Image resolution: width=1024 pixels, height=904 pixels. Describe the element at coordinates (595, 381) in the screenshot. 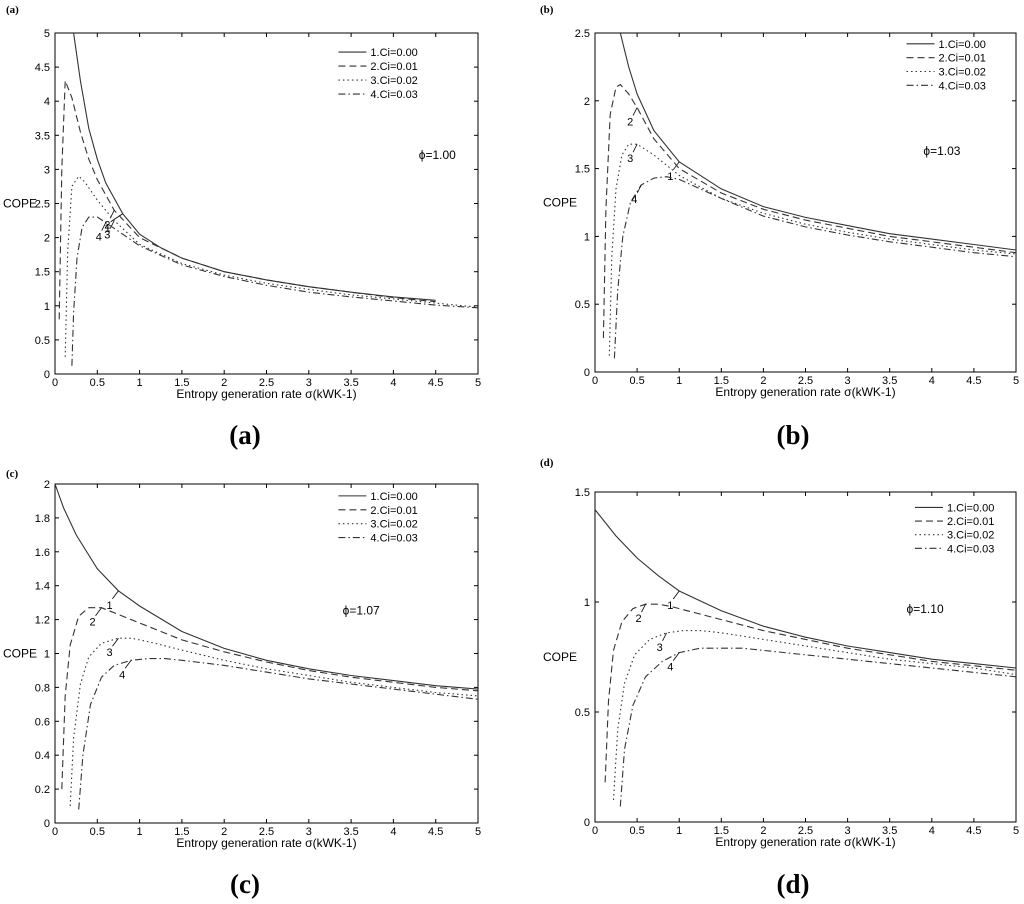

I see `x-tick-label: 0` at that location.